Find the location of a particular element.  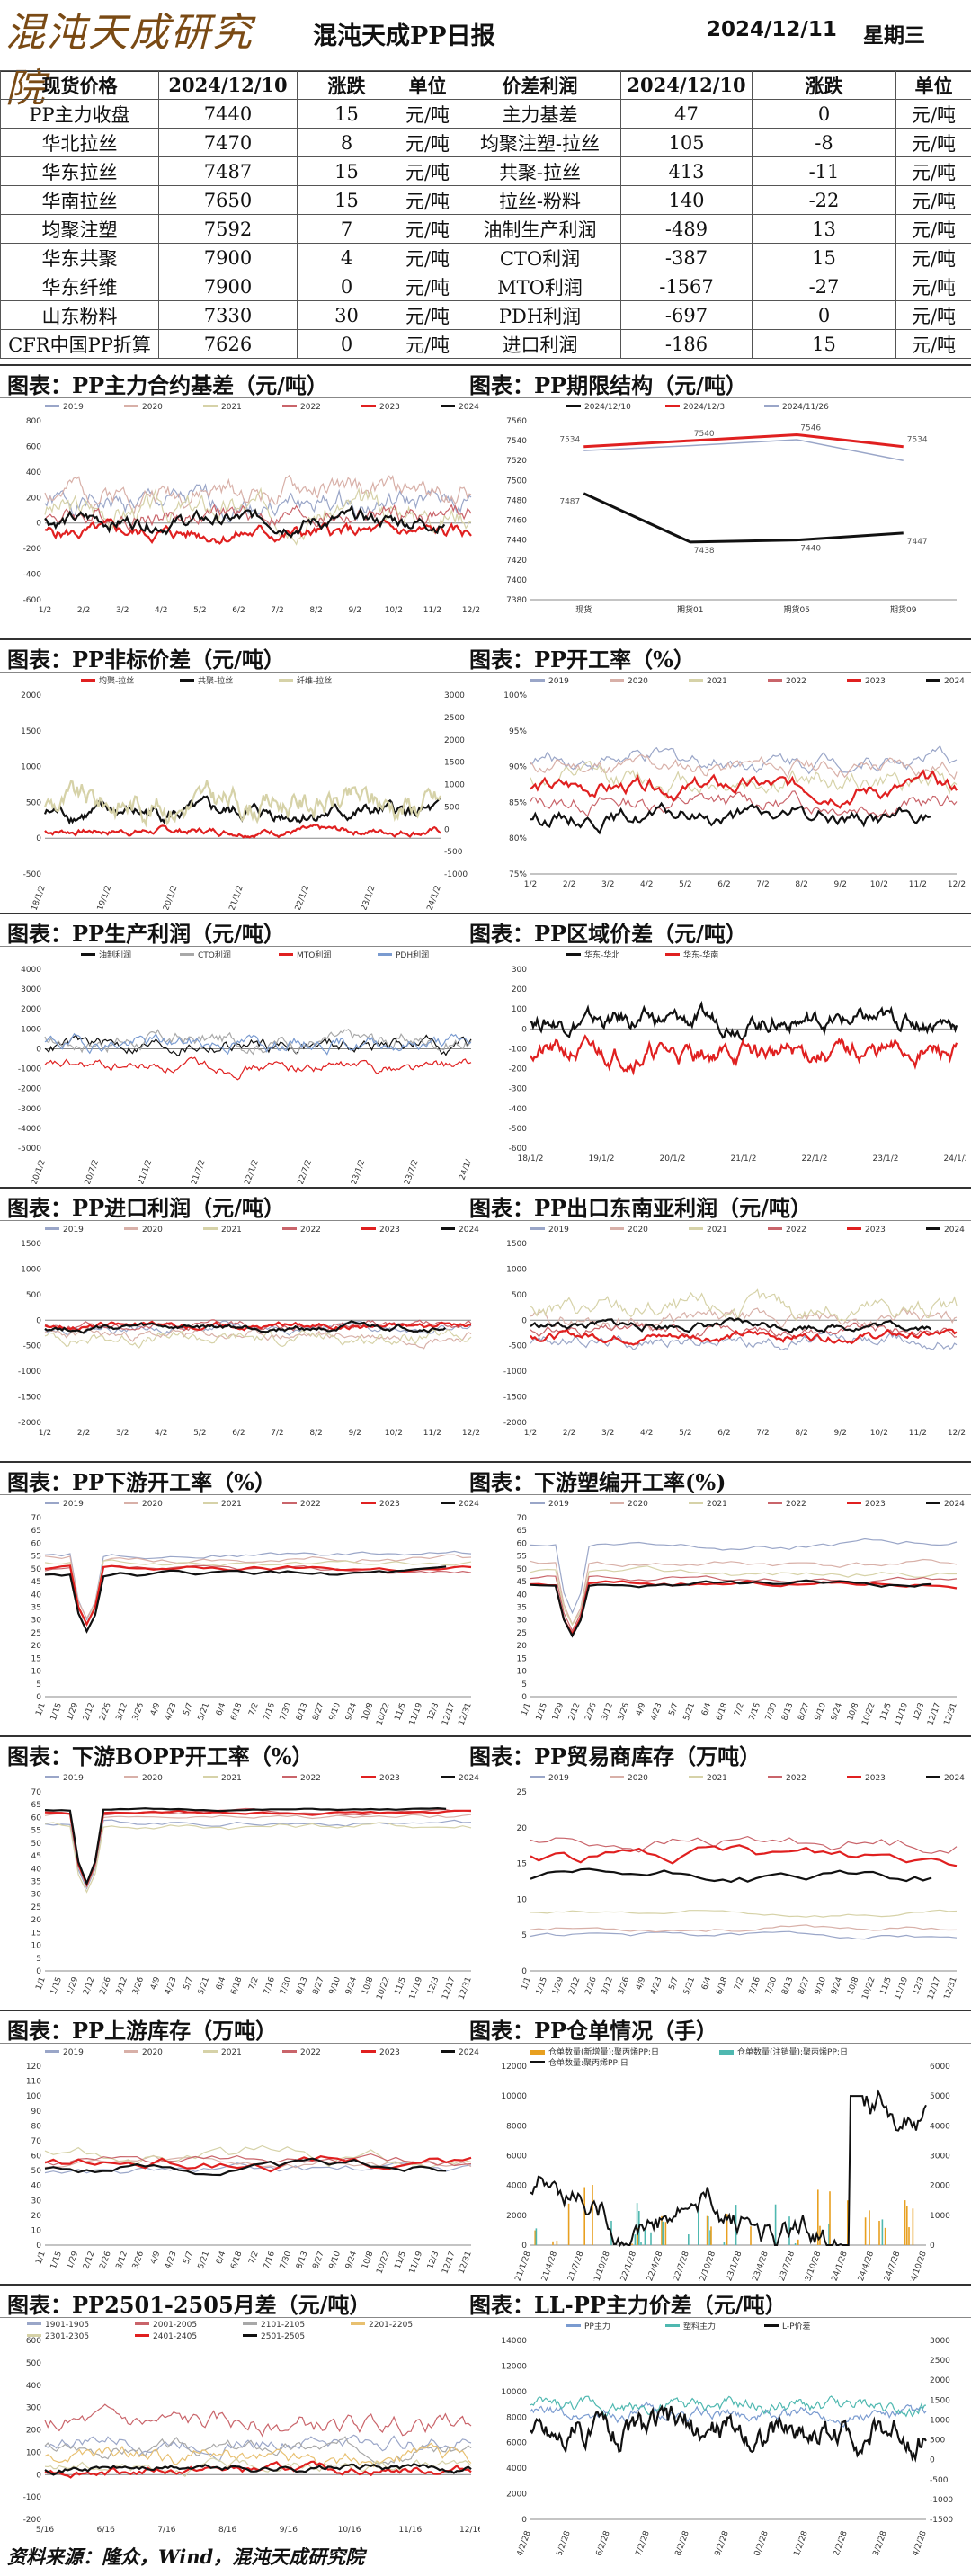

y2-tick-label: 0 is located at coordinates (447, 830).